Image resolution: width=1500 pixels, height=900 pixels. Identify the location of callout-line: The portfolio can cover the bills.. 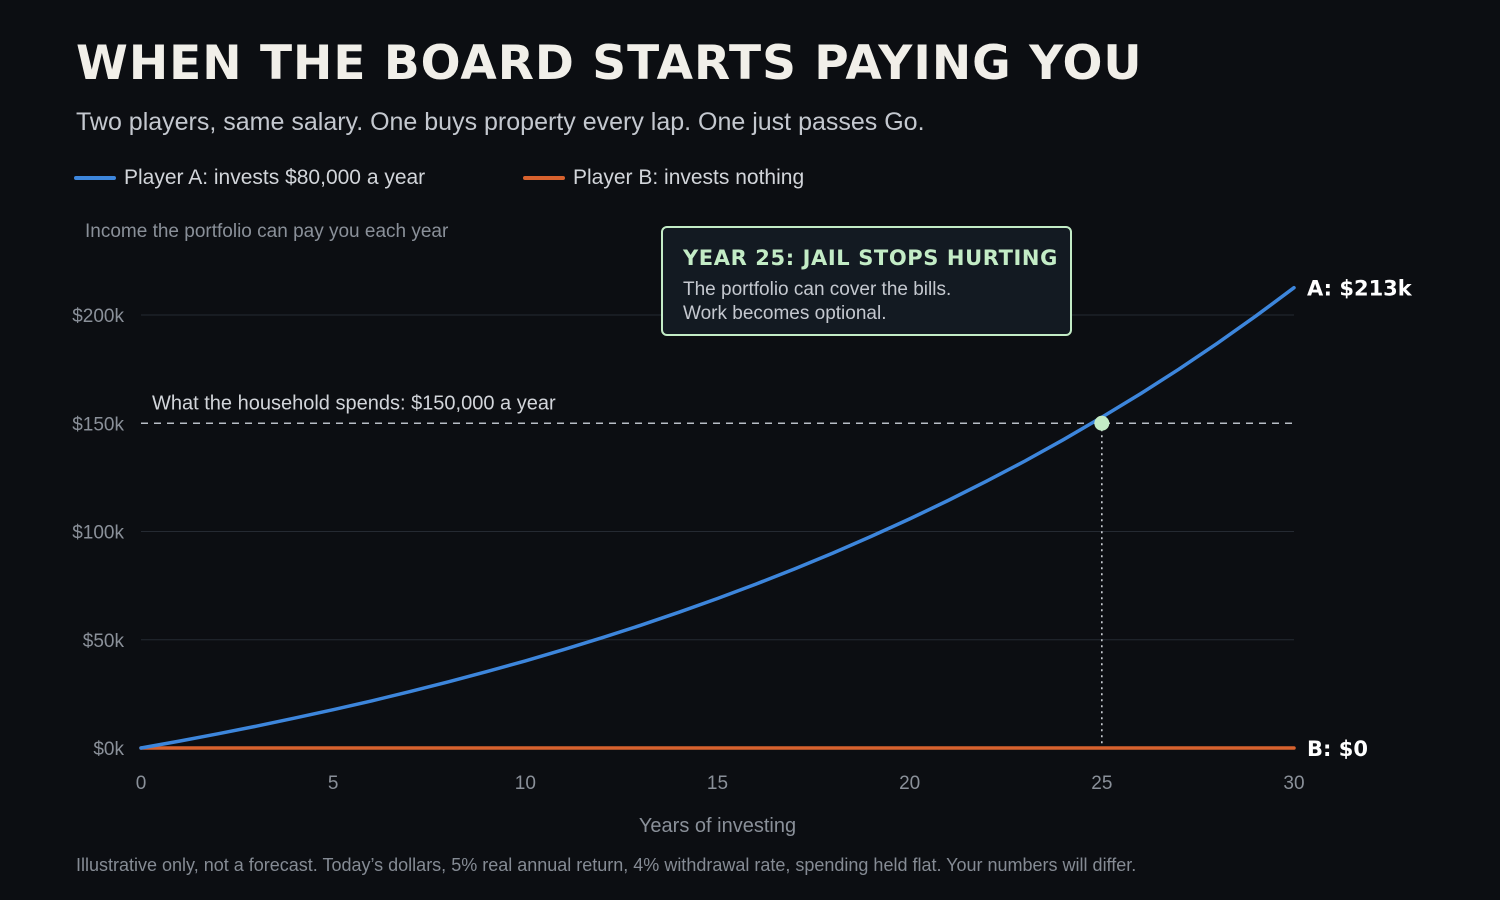
(817, 289).